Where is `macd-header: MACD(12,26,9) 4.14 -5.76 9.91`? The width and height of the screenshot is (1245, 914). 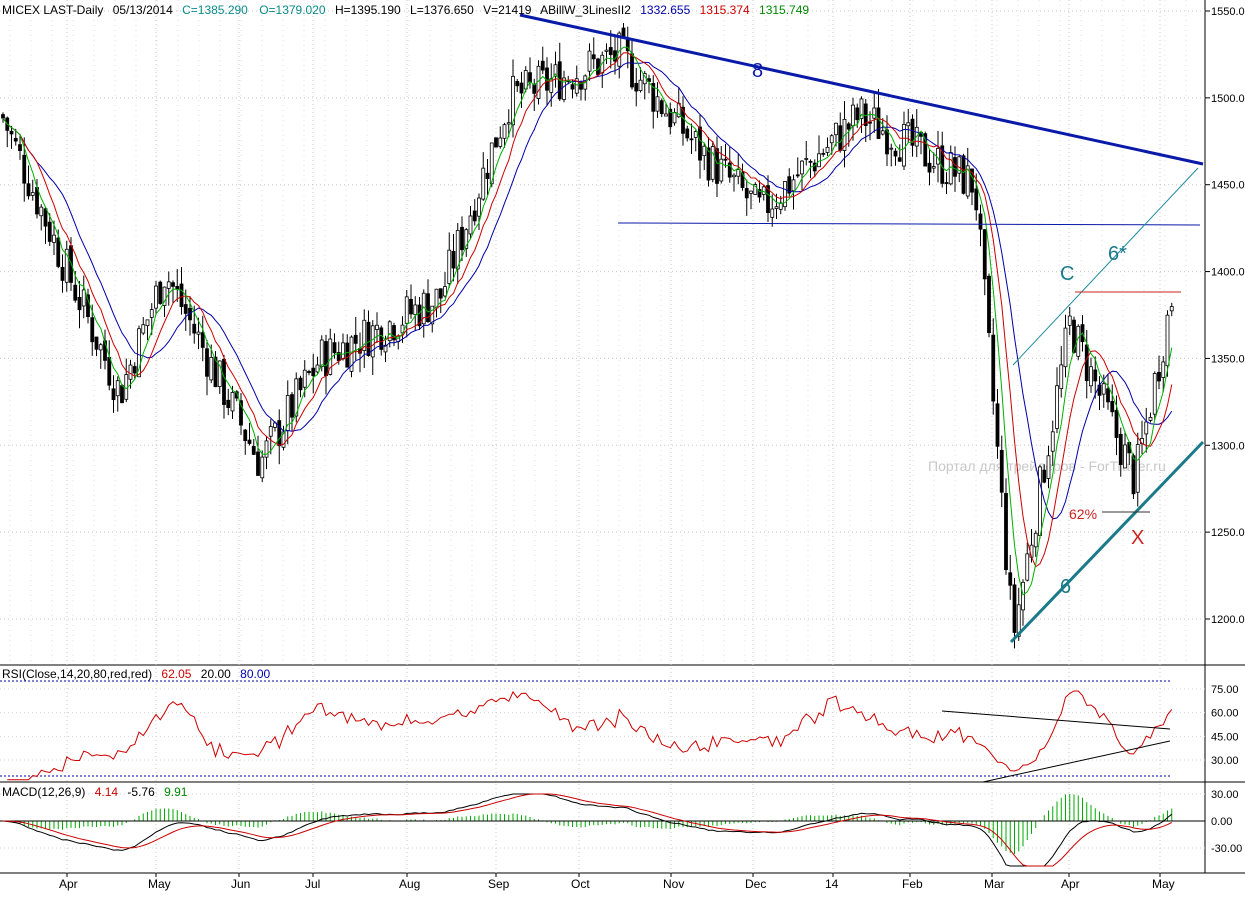
macd-header: MACD(12,26,9) 4.14 -5.76 9.91 is located at coordinates (95, 792).